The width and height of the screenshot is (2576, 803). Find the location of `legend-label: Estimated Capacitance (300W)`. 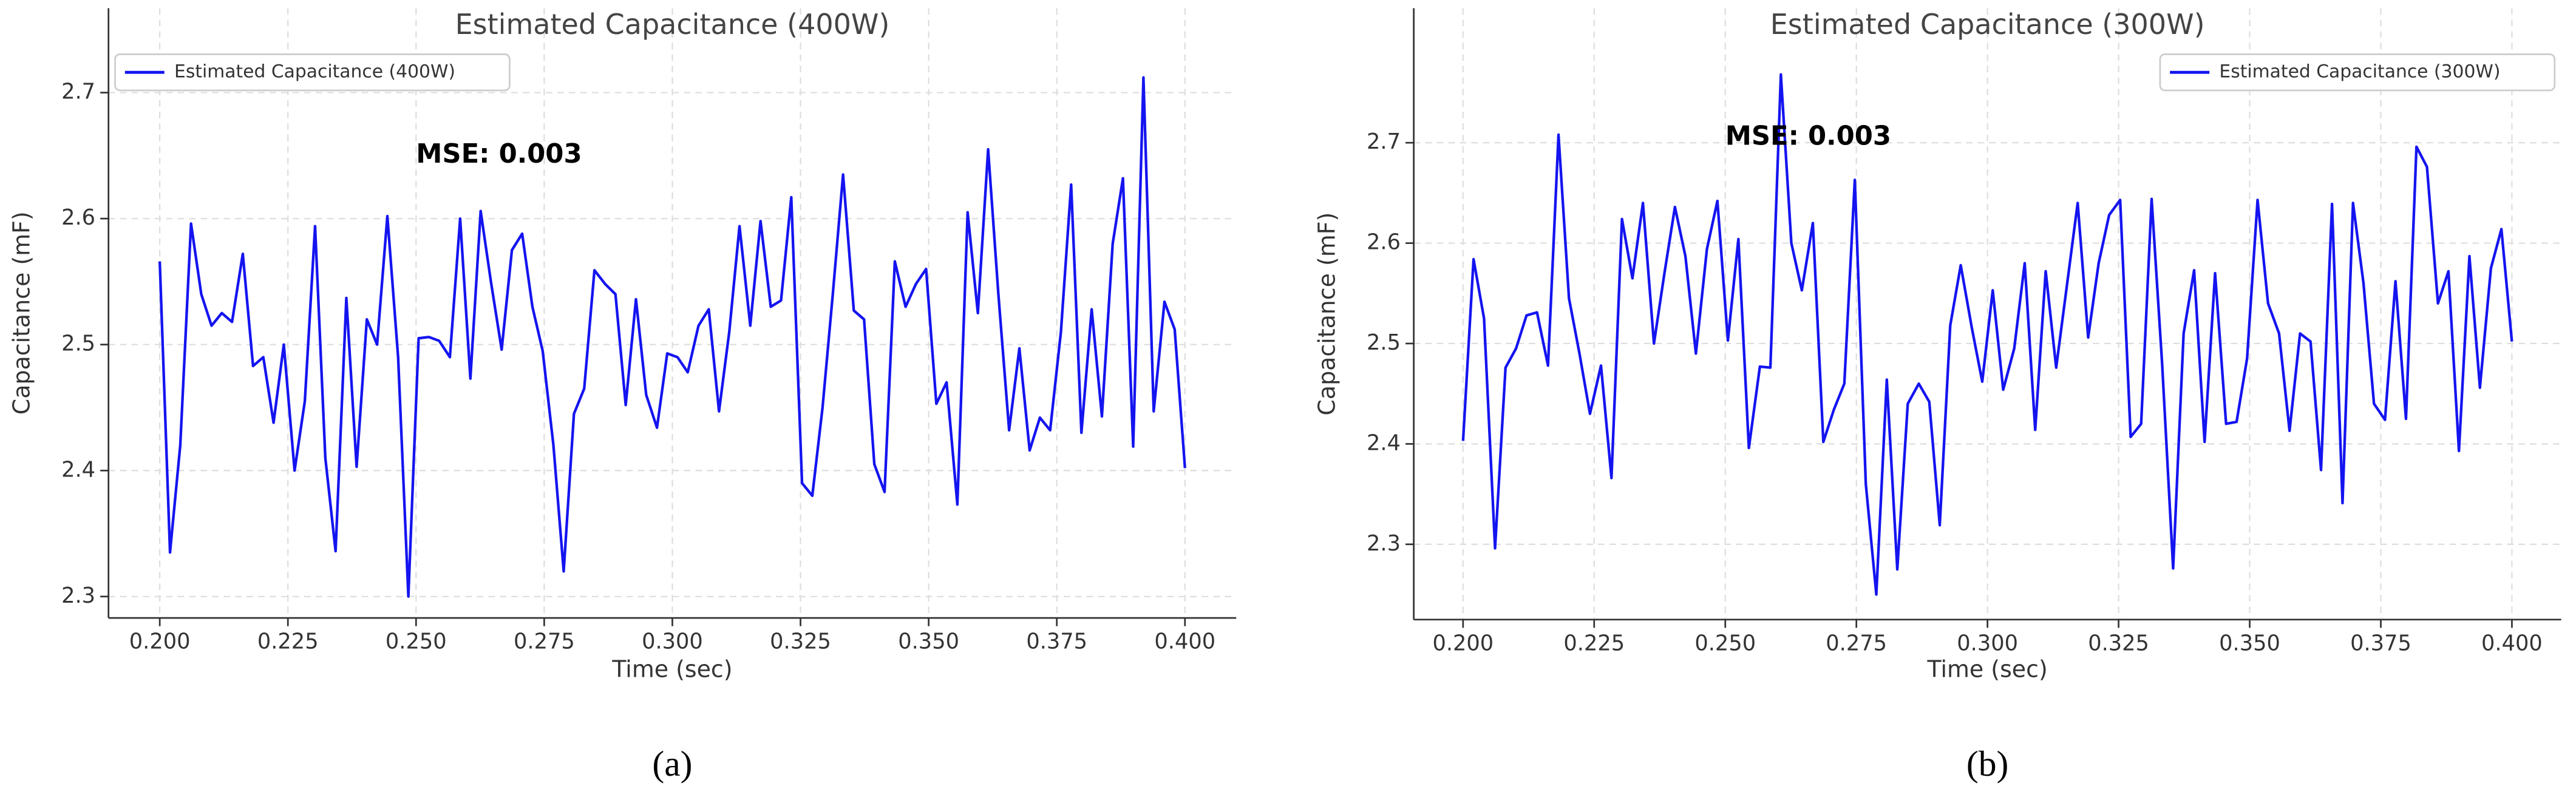

legend-label: Estimated Capacitance (300W) is located at coordinates (2359, 72).